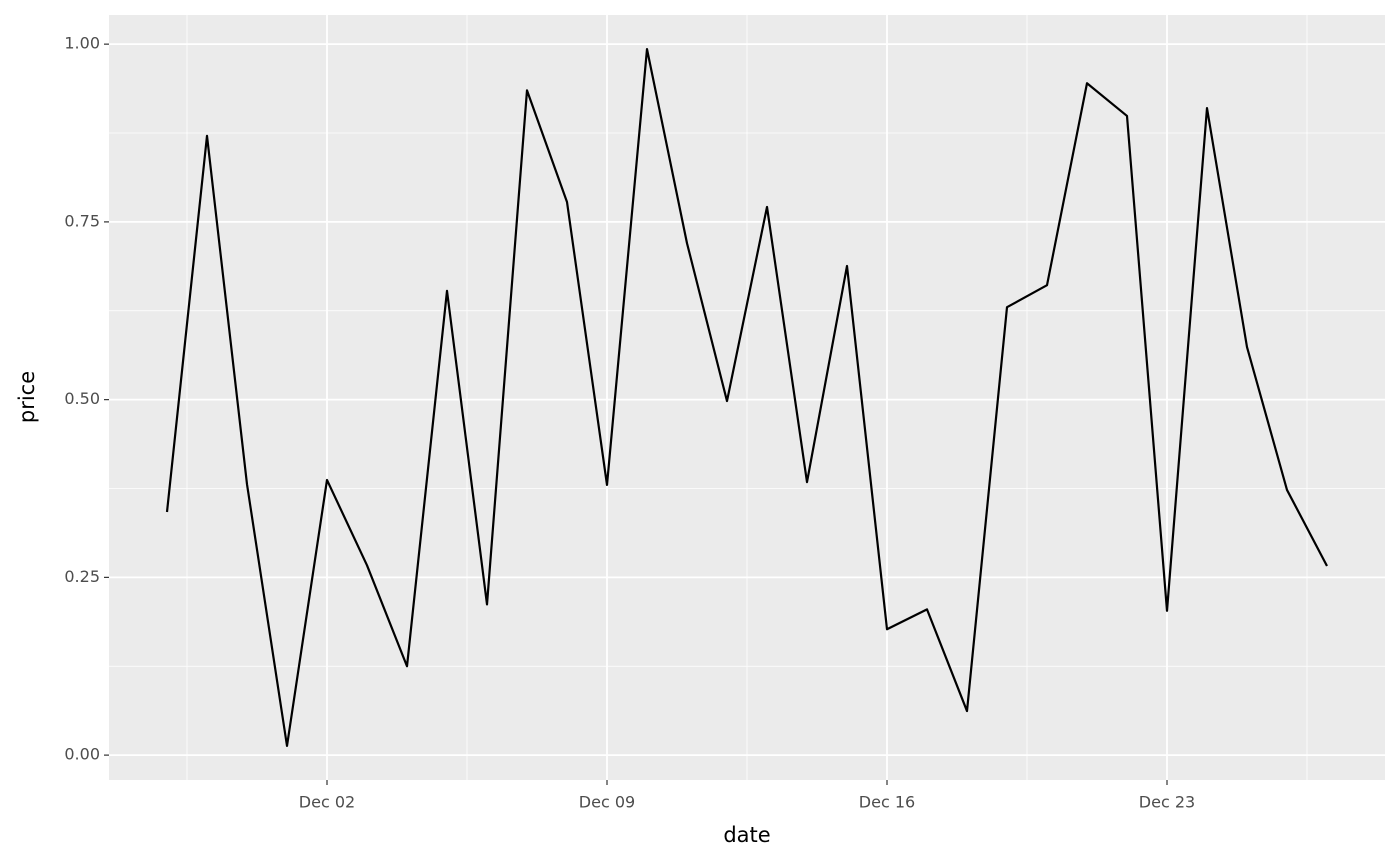 The width and height of the screenshot is (1400, 866). What do you see at coordinates (1167, 802) in the screenshot?
I see `x-tick-label: Dec 23` at bounding box center [1167, 802].